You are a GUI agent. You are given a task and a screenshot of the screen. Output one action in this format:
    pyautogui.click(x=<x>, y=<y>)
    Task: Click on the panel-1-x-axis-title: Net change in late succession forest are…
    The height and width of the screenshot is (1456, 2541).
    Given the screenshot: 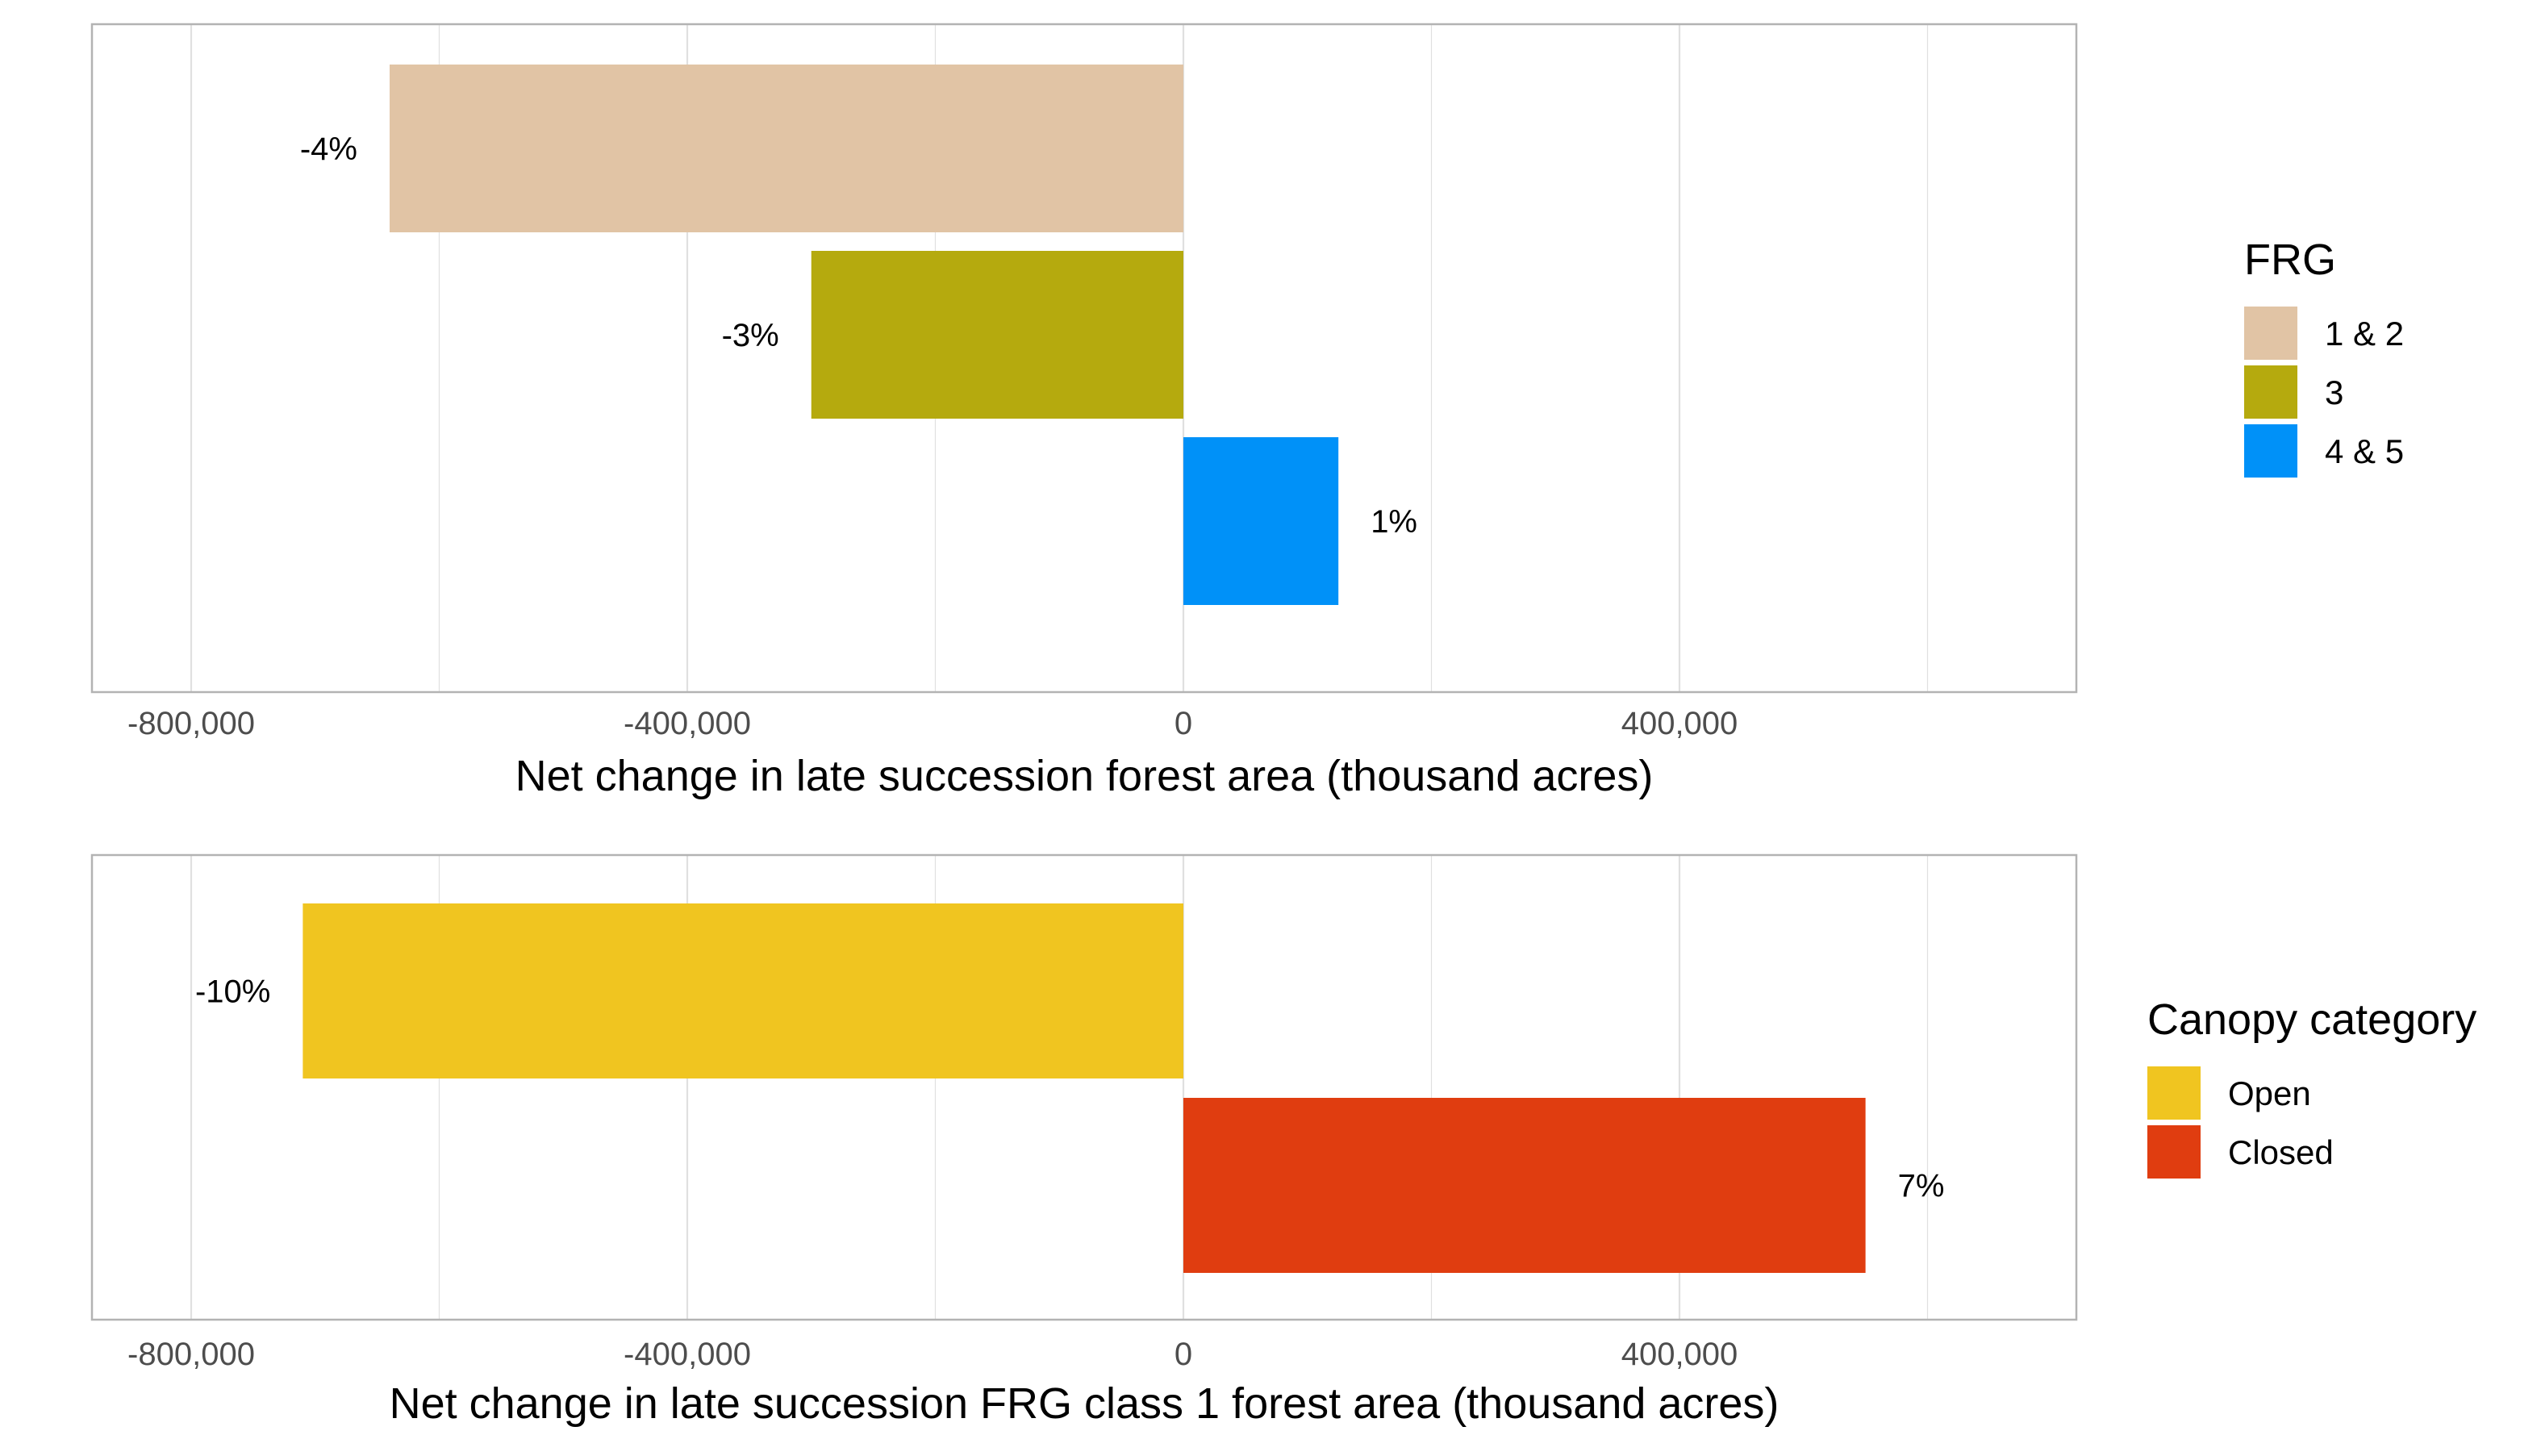 What is the action you would take?
    pyautogui.click(x=1084, y=776)
    